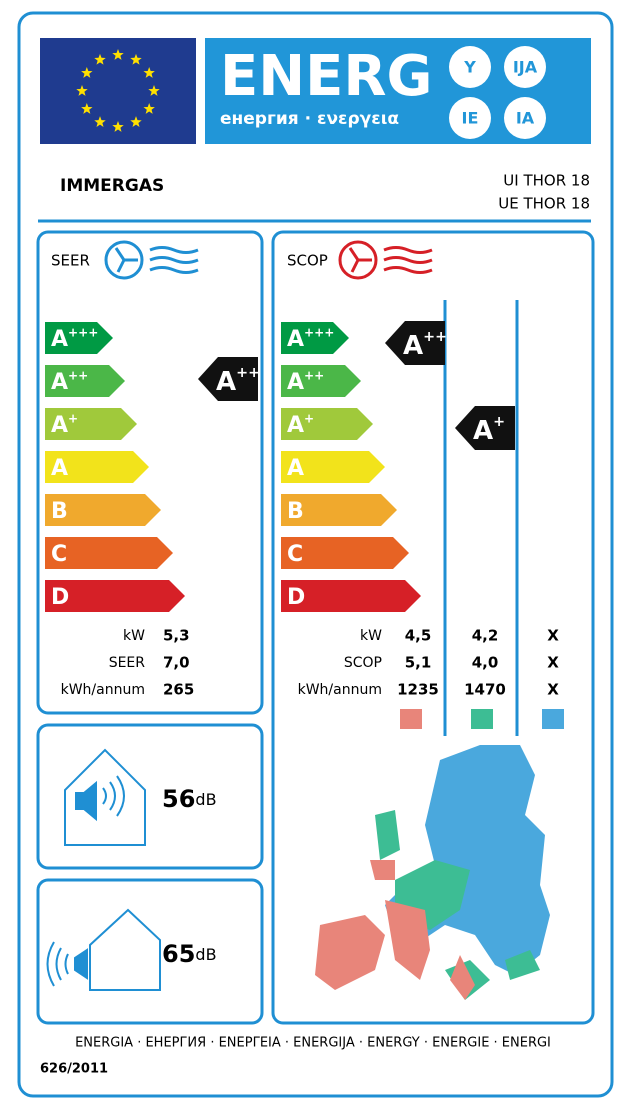 Image resolution: width=627 pixels, height=1111 pixels. Describe the element at coordinates (176, 636) in the screenshot. I see `row-value: 5,3` at that location.